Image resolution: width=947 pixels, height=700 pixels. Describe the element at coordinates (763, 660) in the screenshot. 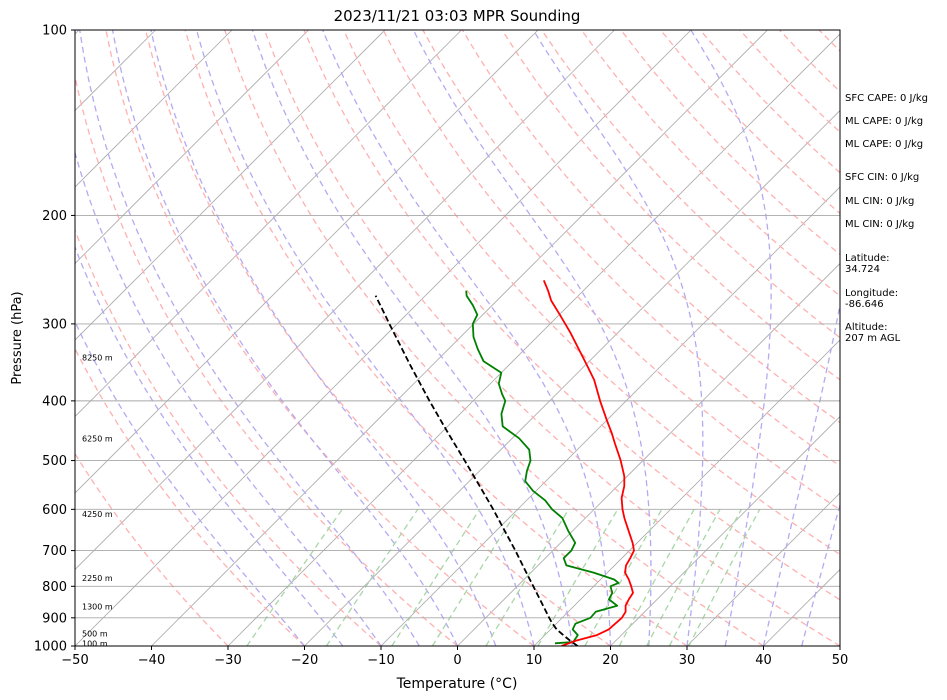

I see `x-tick-label: 40` at that location.